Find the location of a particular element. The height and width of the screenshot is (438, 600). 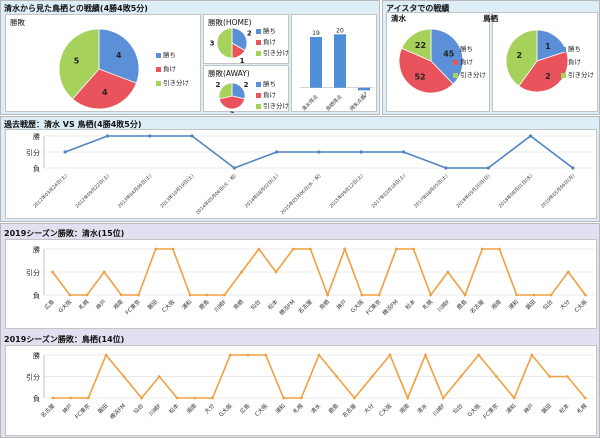

goals-bar-value-1: 20 is located at coordinates (340, 30).